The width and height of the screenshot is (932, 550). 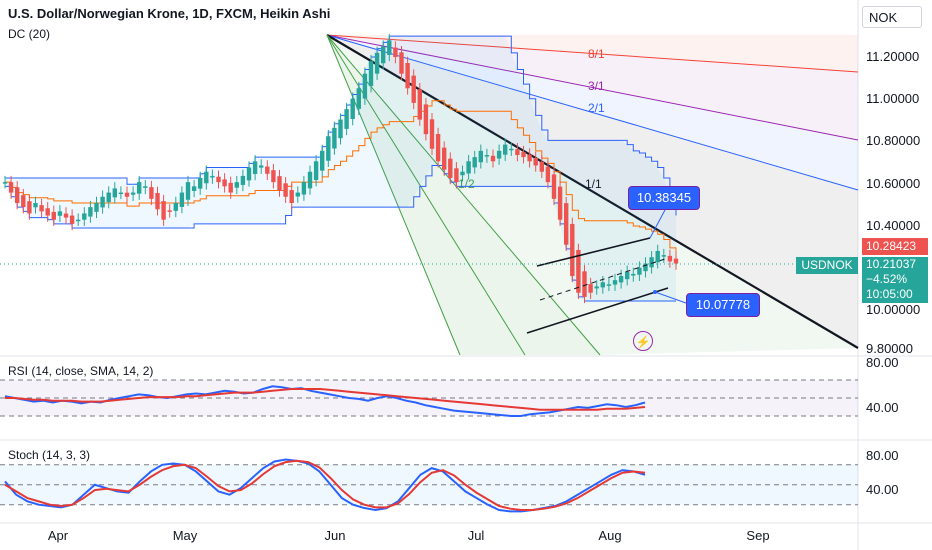 I want to click on time-axis-label: Sep, so click(x=757, y=535).